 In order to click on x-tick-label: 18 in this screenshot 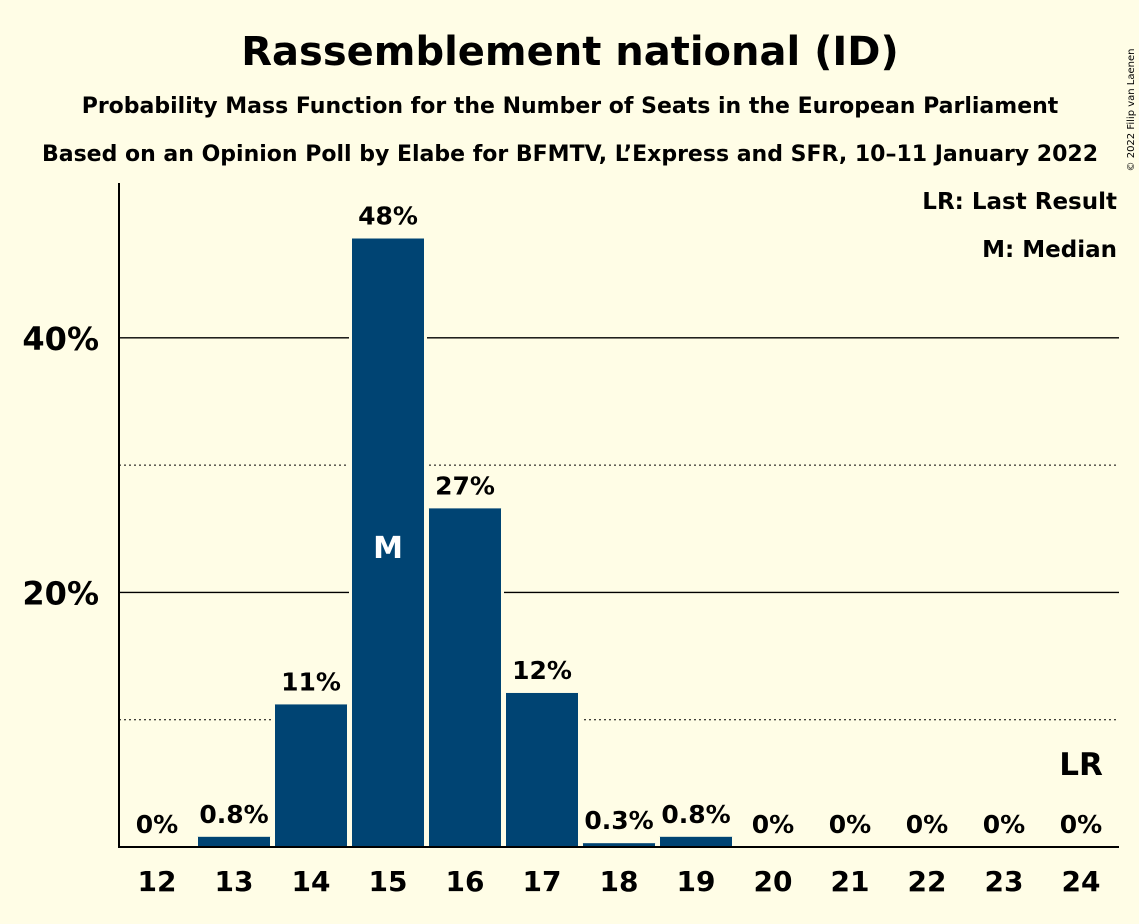, I will do `click(619, 881)`.